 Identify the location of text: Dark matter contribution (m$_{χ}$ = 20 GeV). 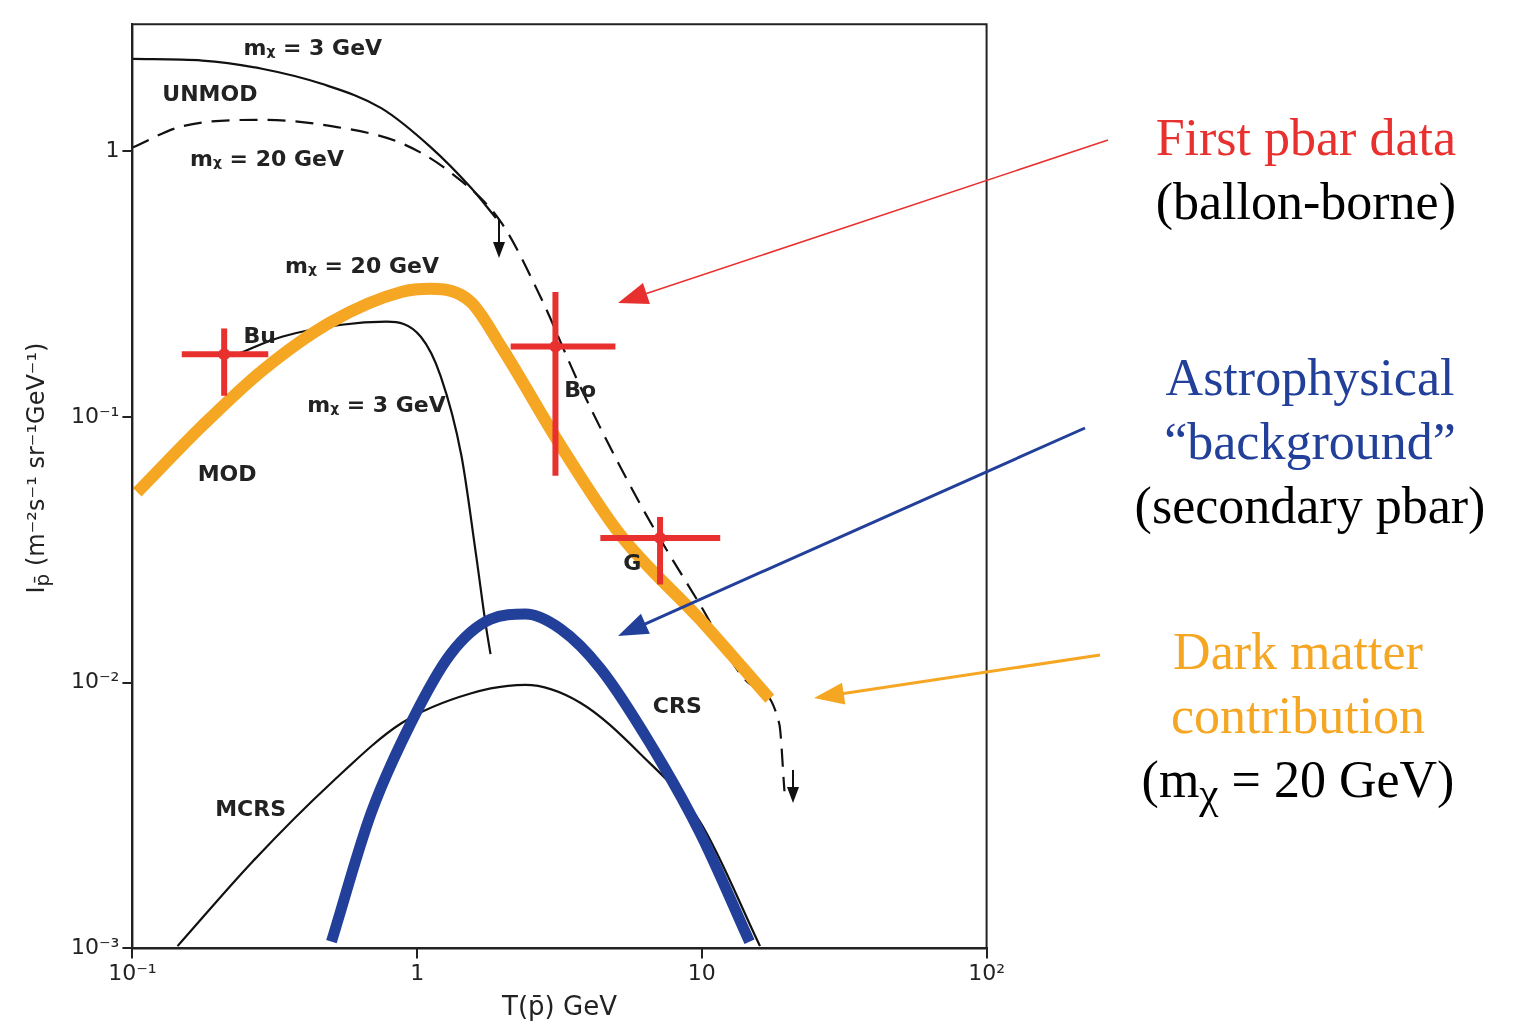
(1298, 721).